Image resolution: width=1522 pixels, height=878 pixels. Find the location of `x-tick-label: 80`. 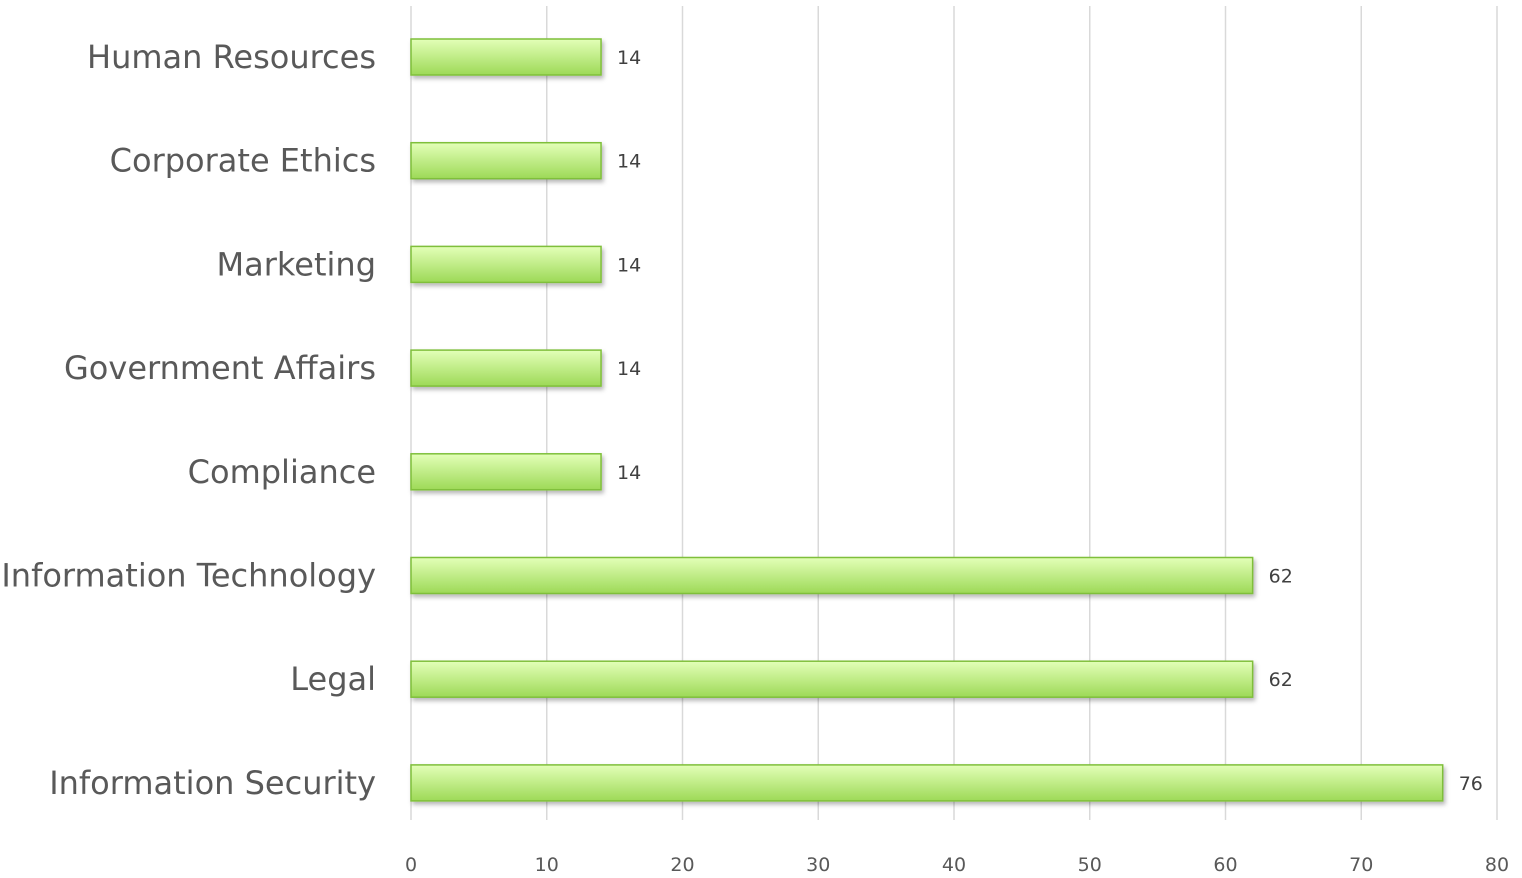

x-tick-label: 80 is located at coordinates (1497, 865).